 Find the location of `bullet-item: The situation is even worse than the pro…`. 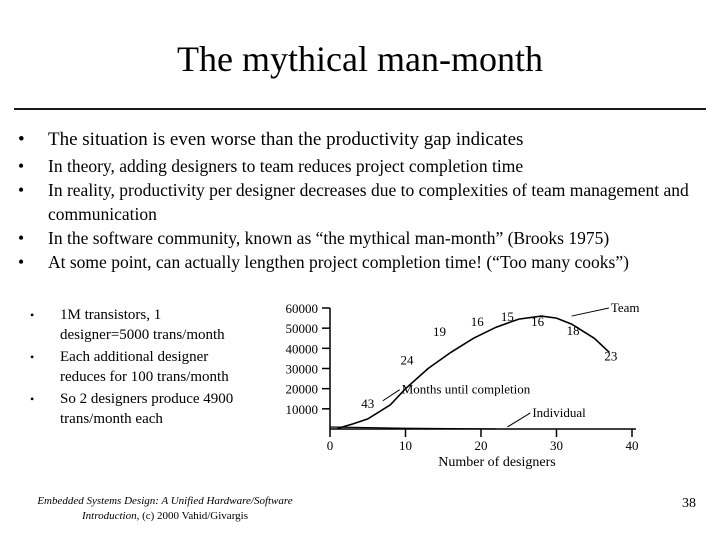

bullet-item: The situation is even worse than the pro… is located at coordinates (363, 139).